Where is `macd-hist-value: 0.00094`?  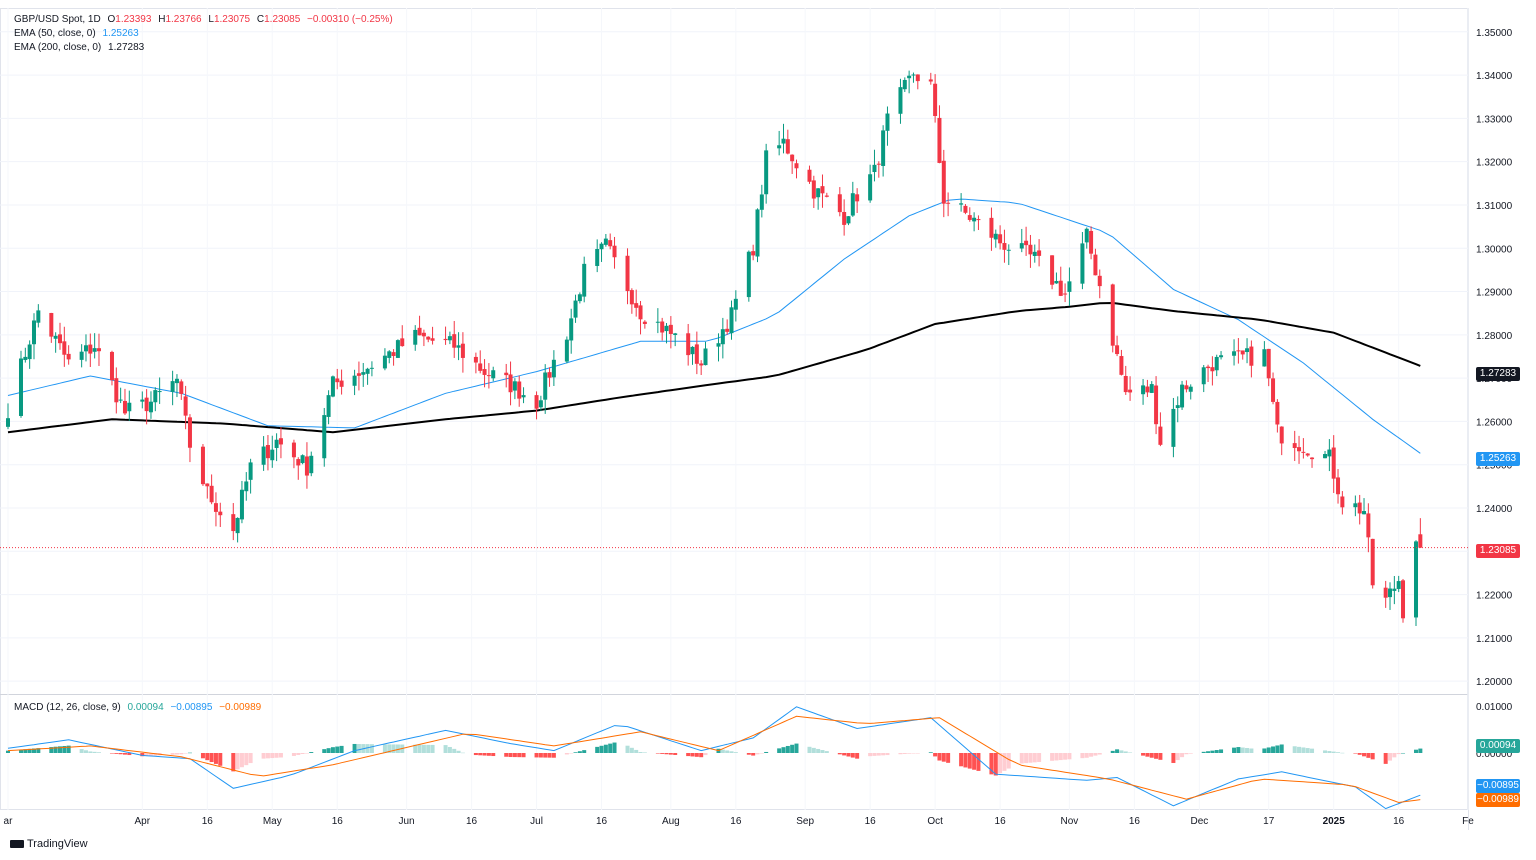 macd-hist-value: 0.00094 is located at coordinates (145, 707).